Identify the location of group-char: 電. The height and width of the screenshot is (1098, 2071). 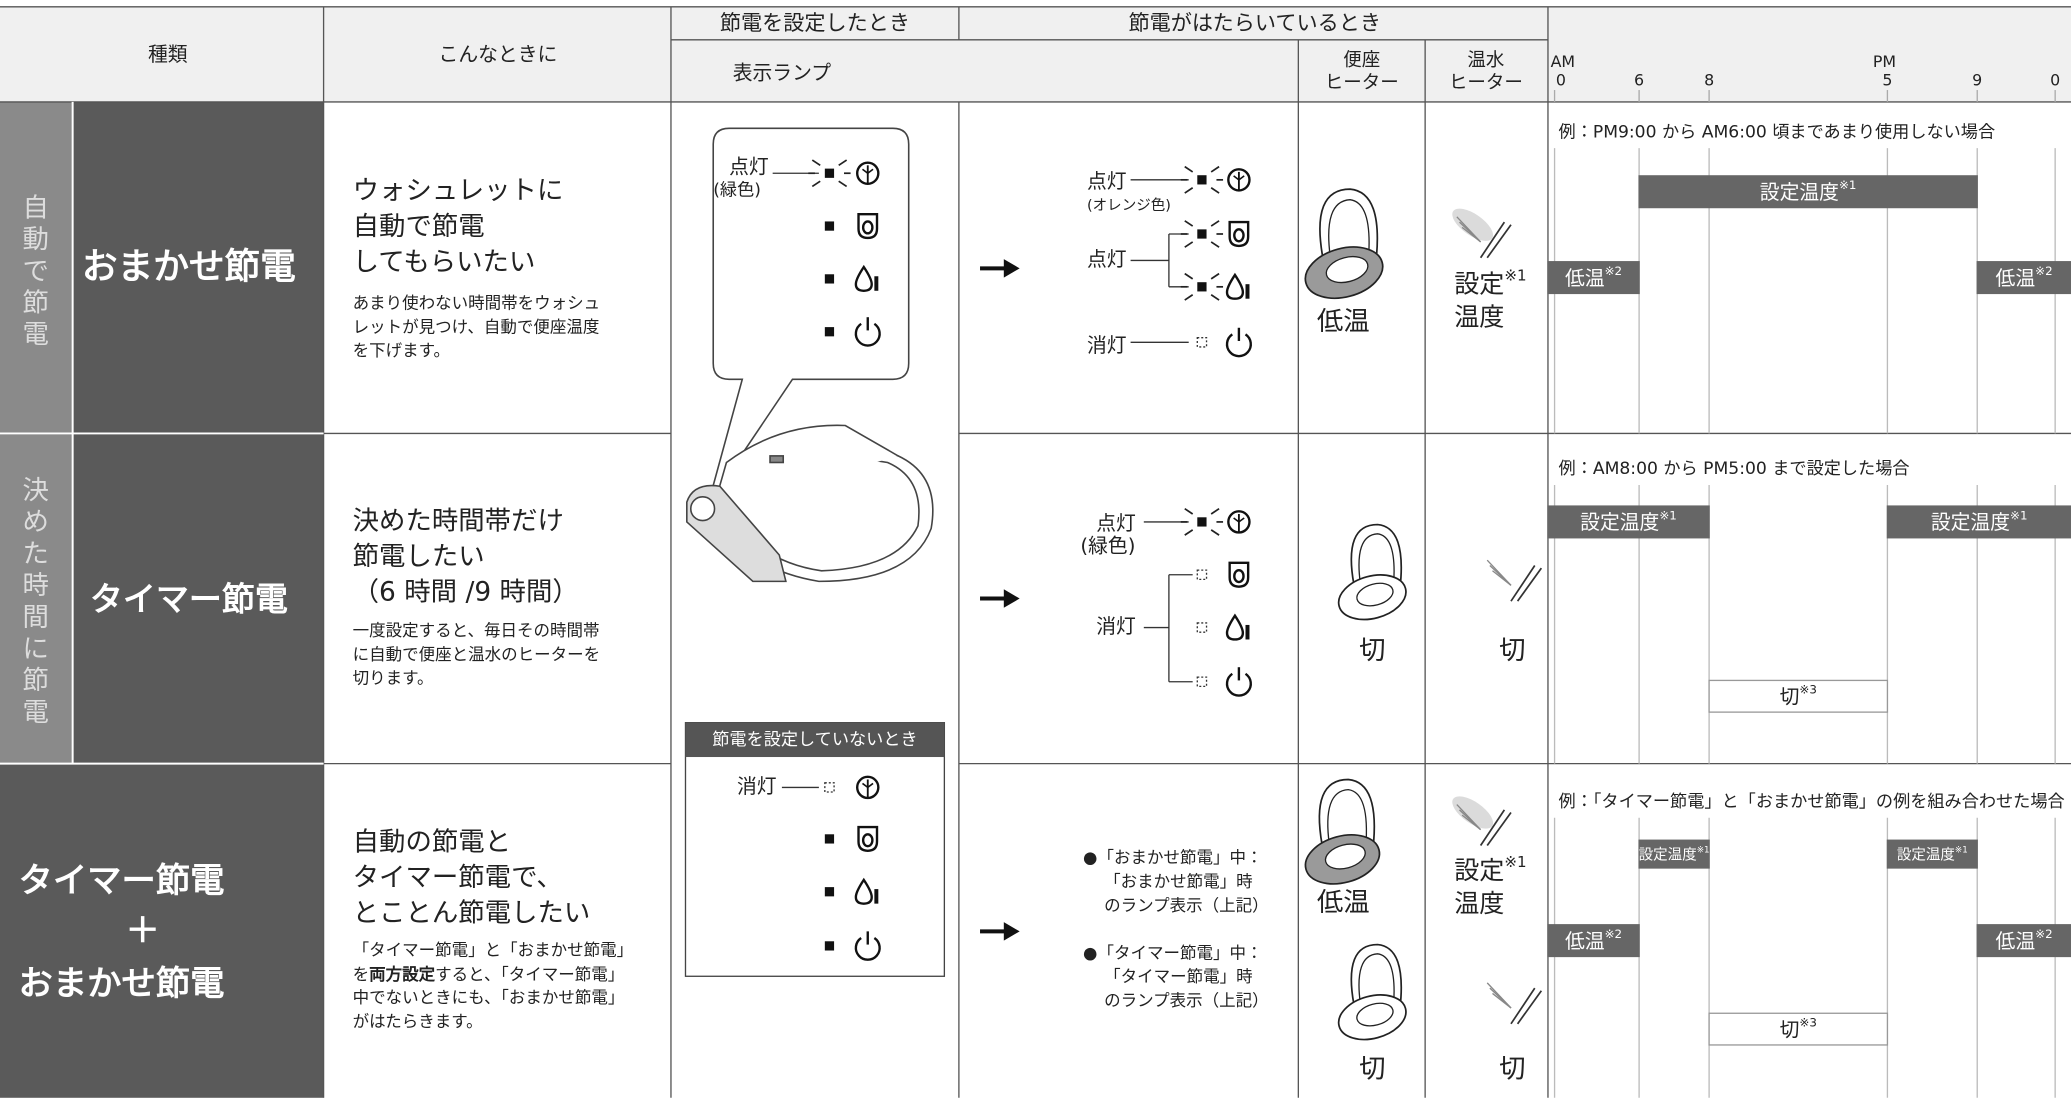
(35, 712).